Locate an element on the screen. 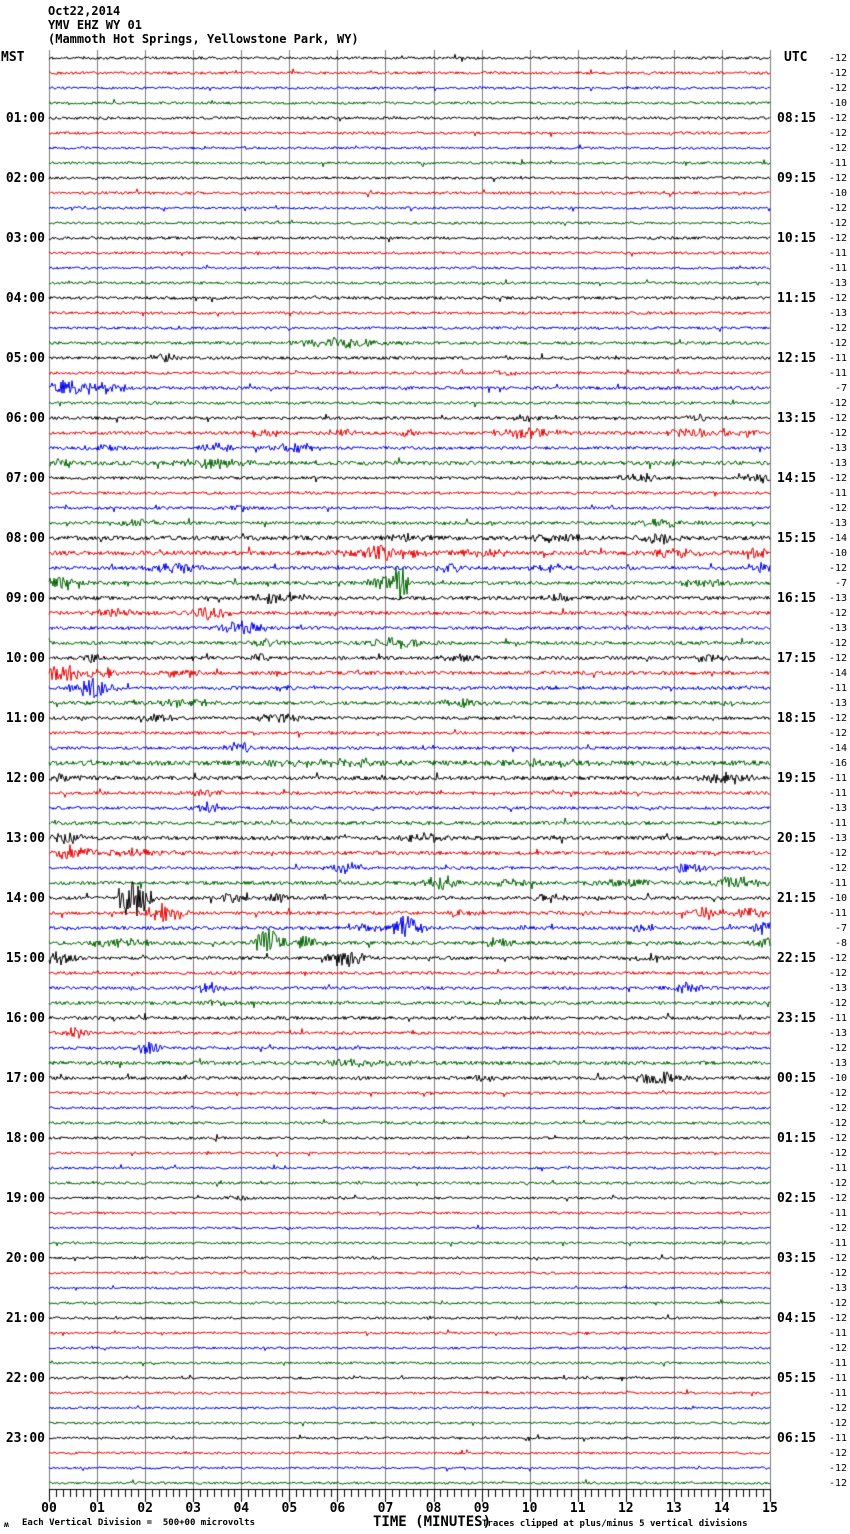  x-tick-label: 15 is located at coordinates (770, 1508).